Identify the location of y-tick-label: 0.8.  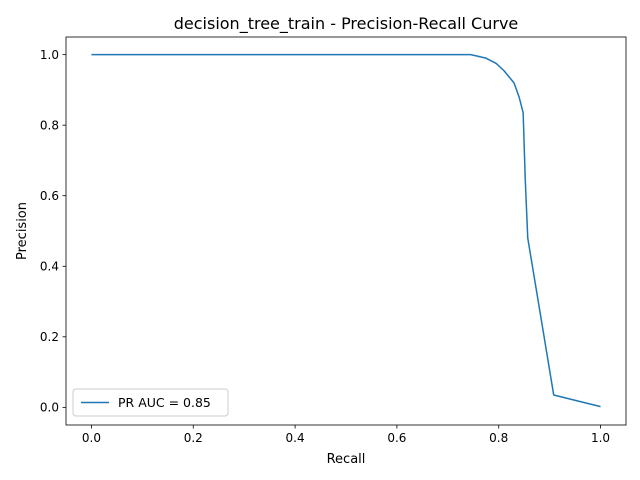
(49, 125).